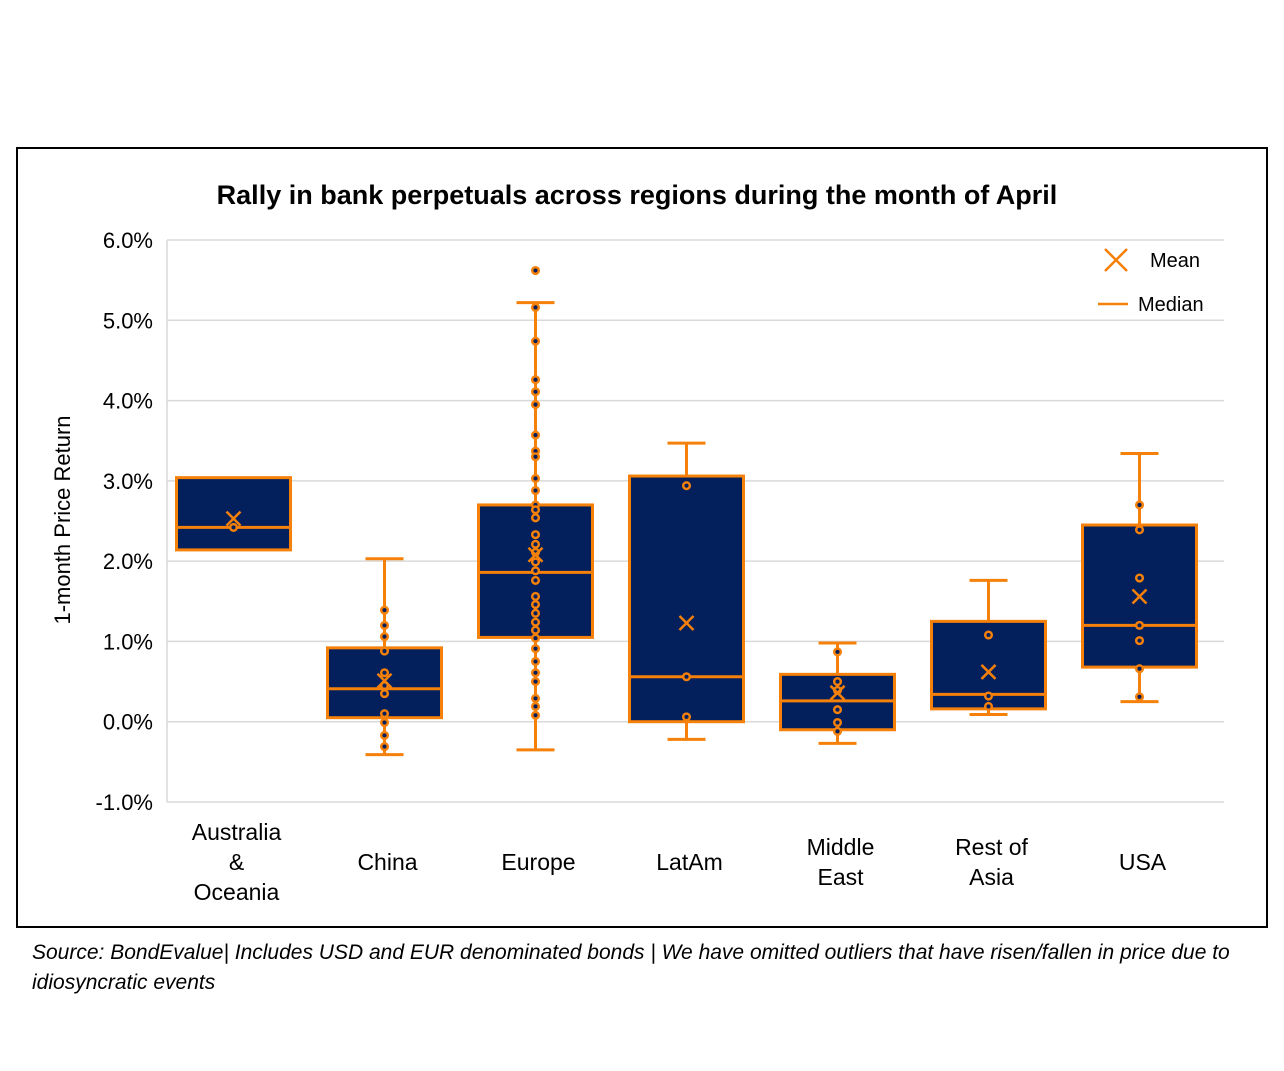 The image size is (1284, 1071). I want to click on x-category-label: Oceania, so click(237, 892).